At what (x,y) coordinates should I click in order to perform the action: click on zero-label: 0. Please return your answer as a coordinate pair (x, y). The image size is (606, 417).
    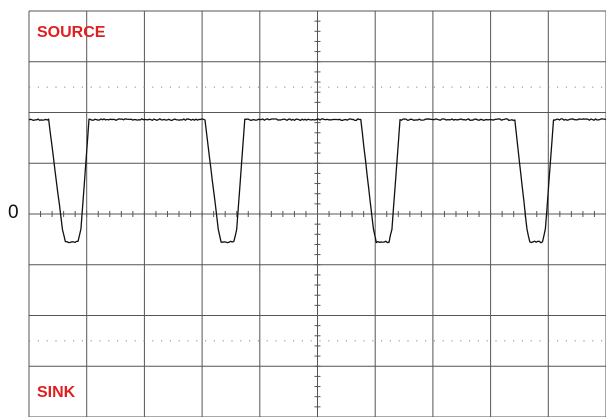
    Looking at the image, I should click on (13, 212).